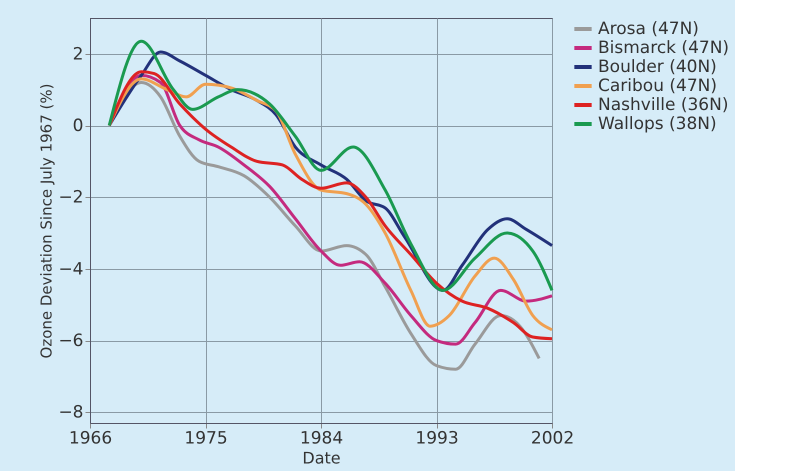  I want to click on y-tick-label: 2, so click(78, 54).